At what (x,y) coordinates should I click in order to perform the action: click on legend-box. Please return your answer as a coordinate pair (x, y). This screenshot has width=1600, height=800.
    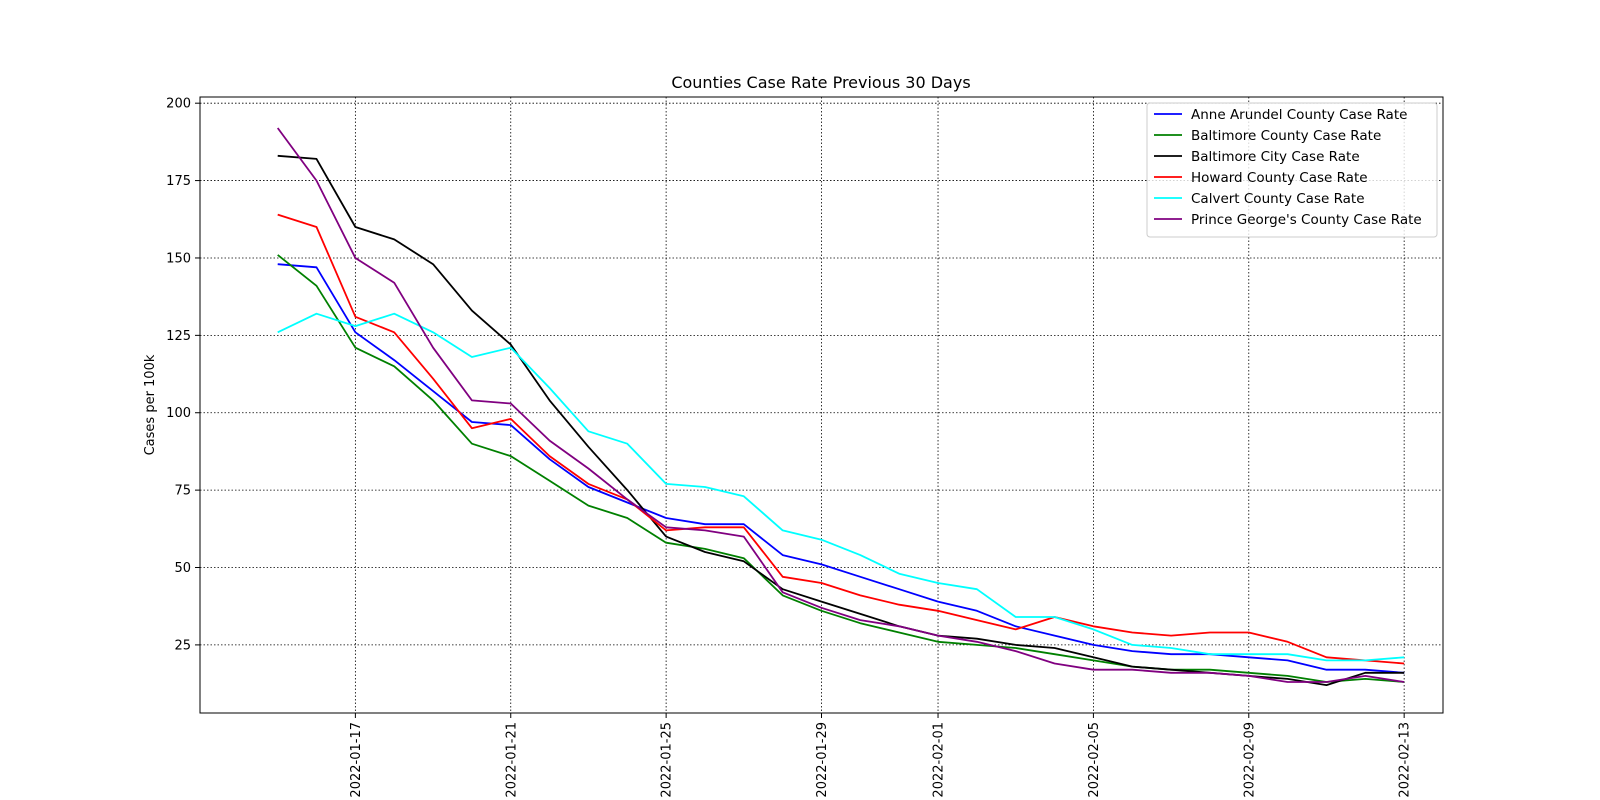
    Looking at the image, I should click on (1292, 170).